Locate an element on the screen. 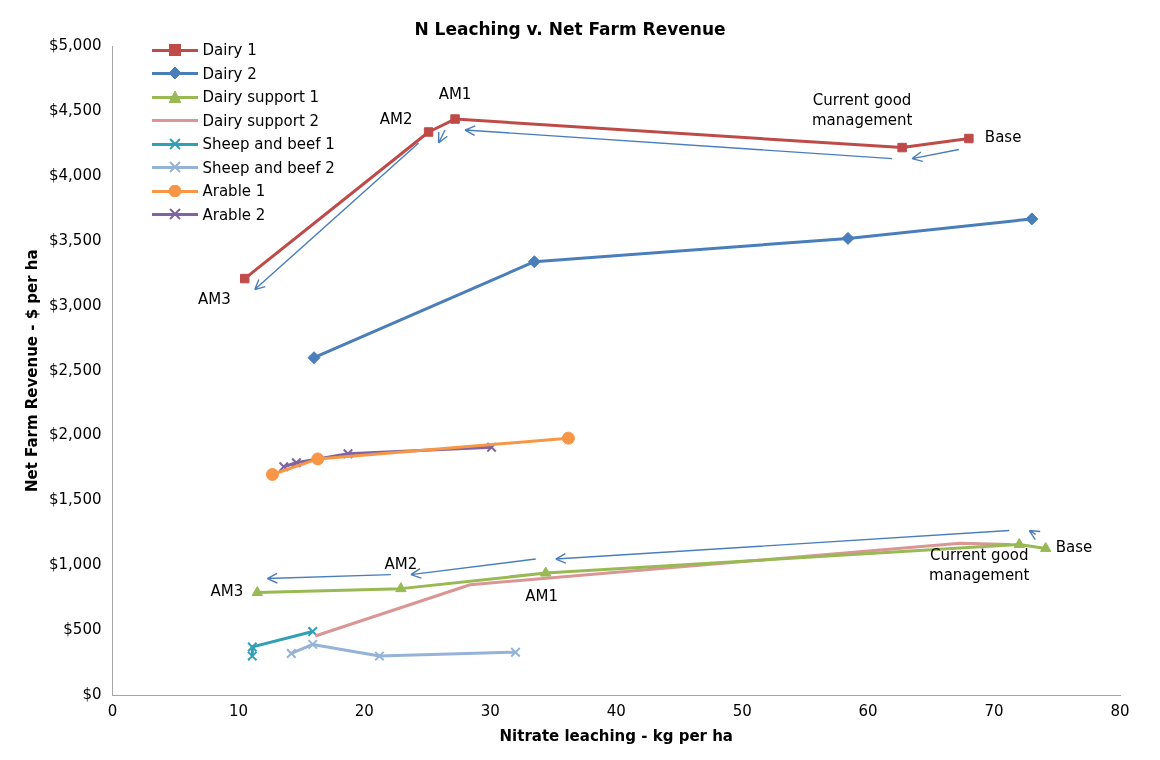  y-tick-label: $1,500 is located at coordinates (75, 499).